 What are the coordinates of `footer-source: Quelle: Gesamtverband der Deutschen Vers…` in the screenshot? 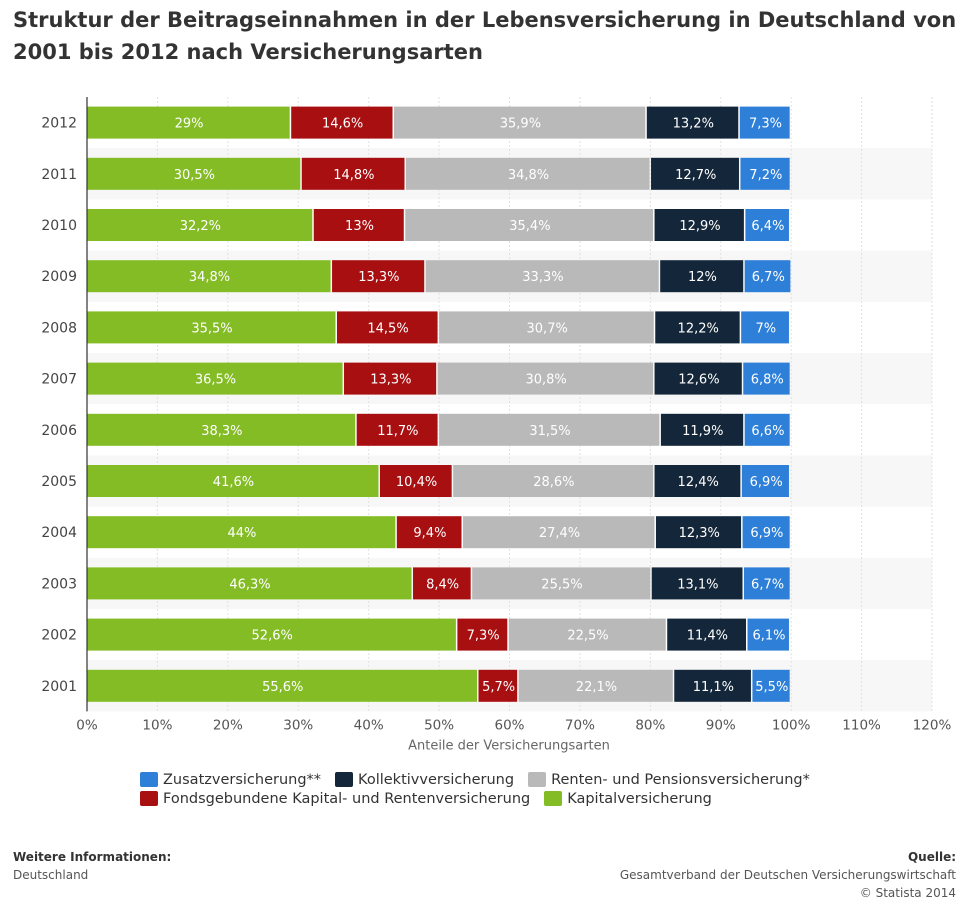 It's located at (788, 875).